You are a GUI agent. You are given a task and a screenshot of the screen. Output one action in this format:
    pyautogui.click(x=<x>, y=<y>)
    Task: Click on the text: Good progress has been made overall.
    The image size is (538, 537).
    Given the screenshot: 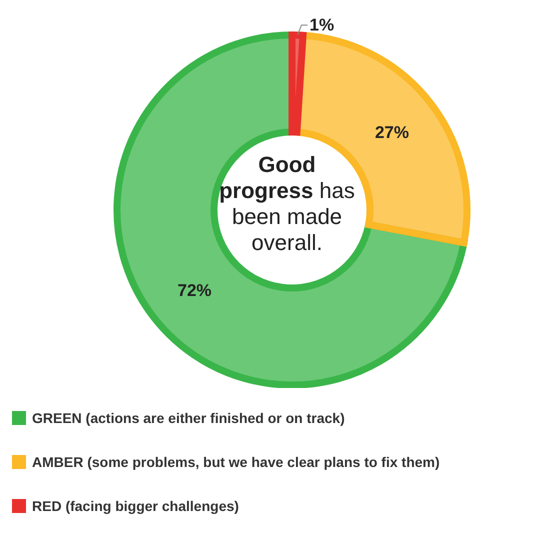 What is the action you would take?
    pyautogui.click(x=287, y=204)
    